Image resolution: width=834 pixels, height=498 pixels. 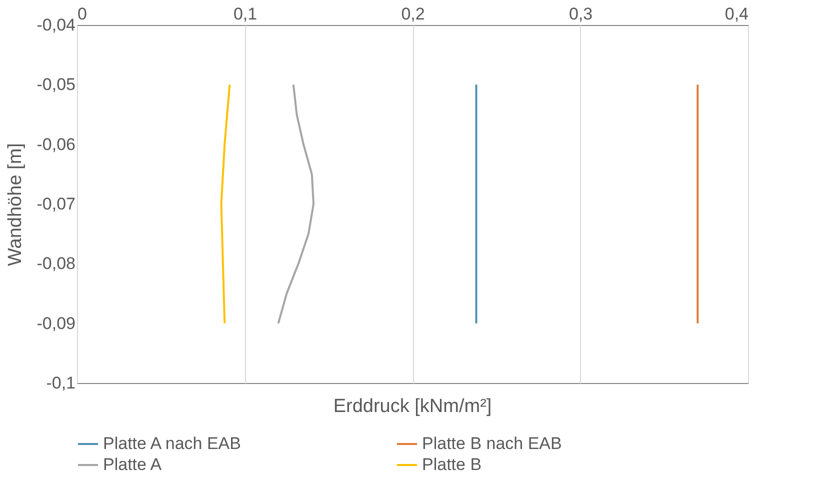 I want to click on x-tick-label: 0,2, so click(x=413, y=14).